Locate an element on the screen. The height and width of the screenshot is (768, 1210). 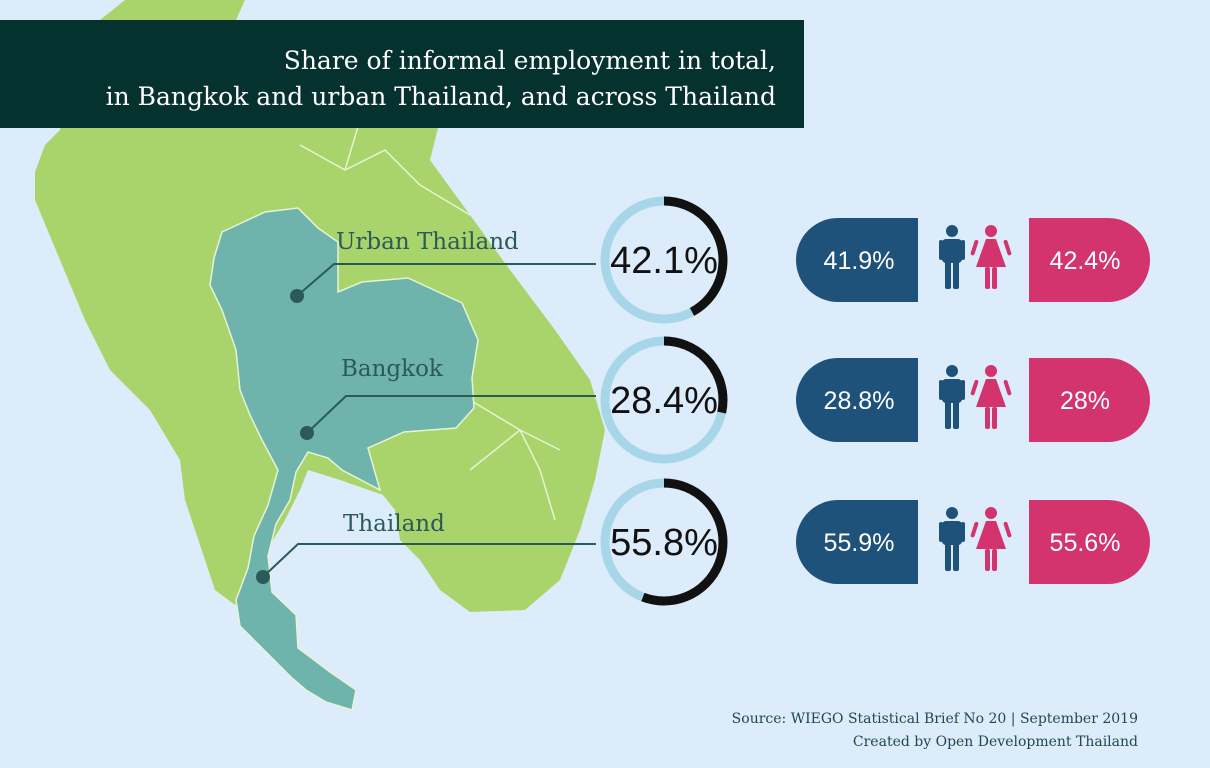
leader-line-bangkok is located at coordinates (451, 414).